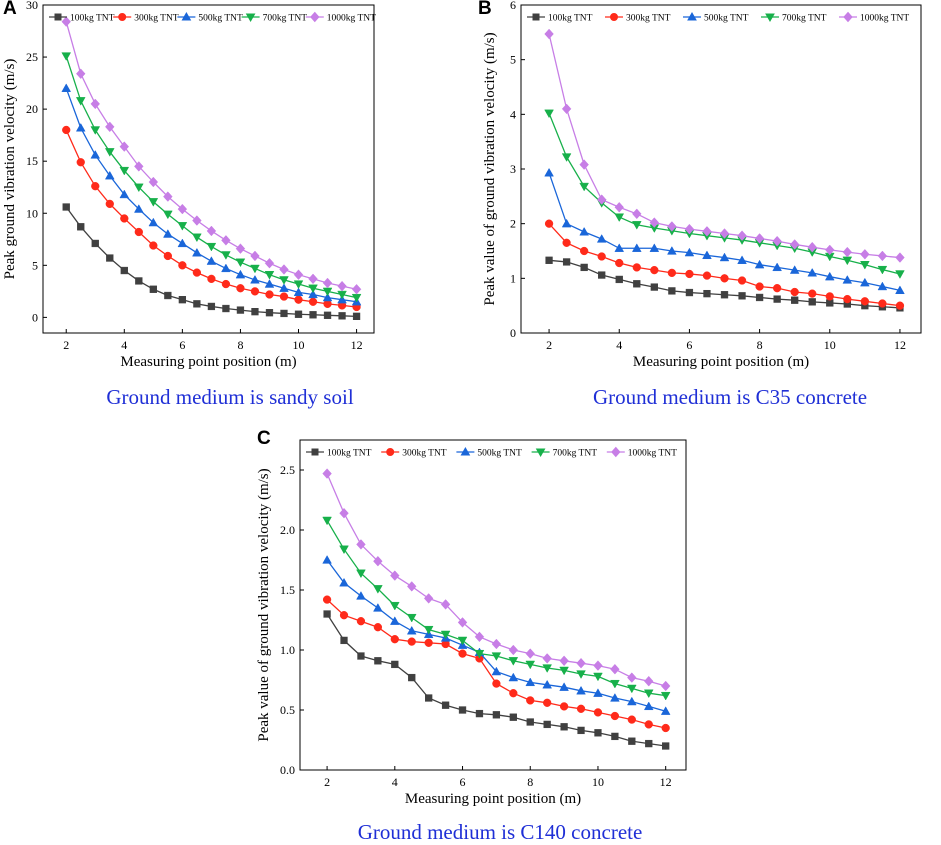  What do you see at coordinates (570, 19) in the screenshot?
I see `legend-label: 100kg TNT` at bounding box center [570, 19].